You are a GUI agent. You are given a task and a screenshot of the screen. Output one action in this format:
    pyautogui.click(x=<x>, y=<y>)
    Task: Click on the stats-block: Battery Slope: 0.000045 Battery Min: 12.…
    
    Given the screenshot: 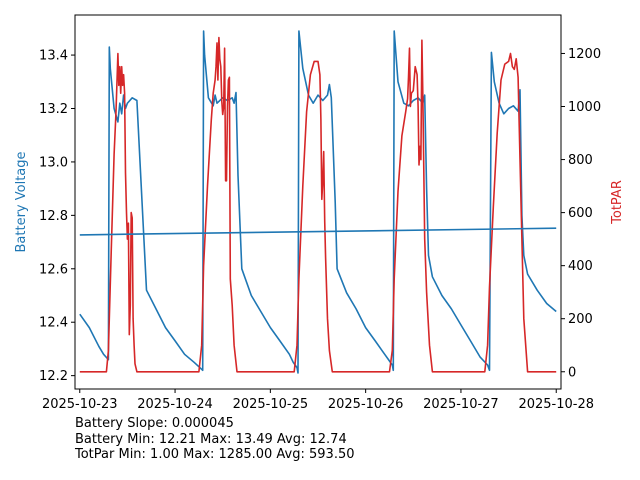 What is the action you would take?
    pyautogui.click(x=215, y=439)
    